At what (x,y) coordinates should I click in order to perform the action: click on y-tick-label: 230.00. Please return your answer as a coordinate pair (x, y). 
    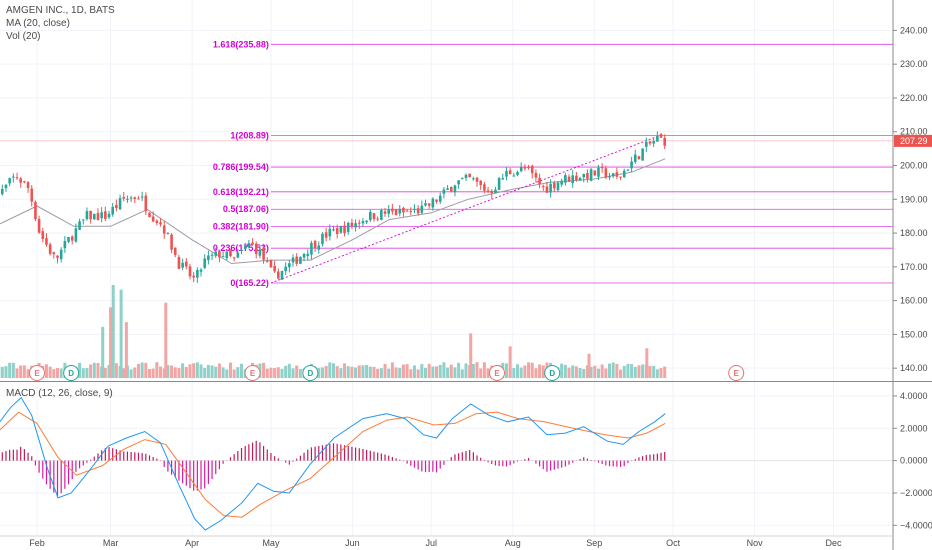
    Looking at the image, I should click on (914, 64).